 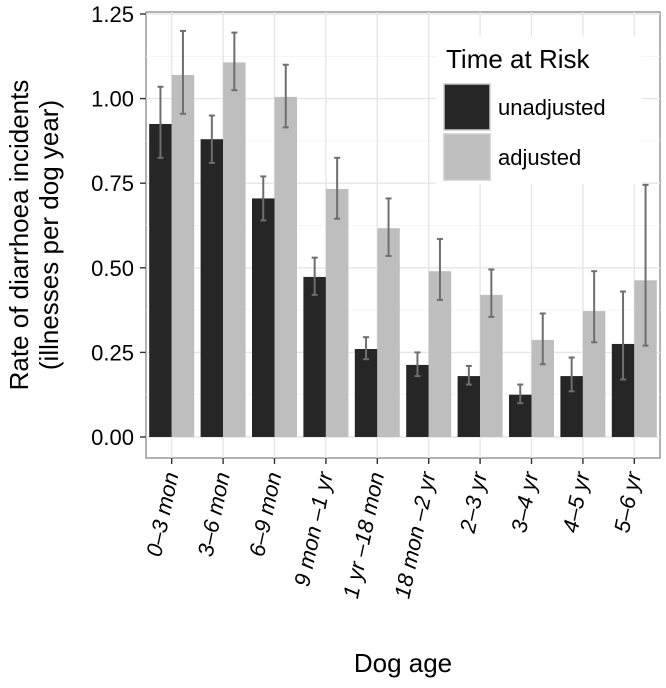 I want to click on y-tick-label: 0.00, so click(x=112, y=437).